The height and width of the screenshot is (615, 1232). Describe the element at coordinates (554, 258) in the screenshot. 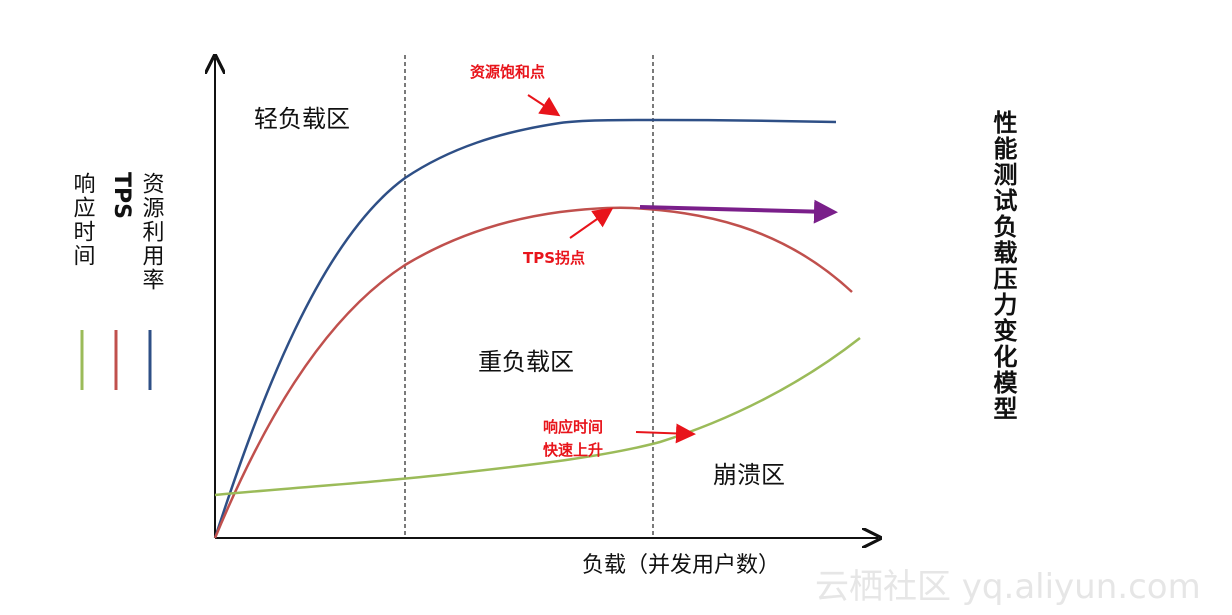

I see `tps-turn-label: TPS拐点` at that location.